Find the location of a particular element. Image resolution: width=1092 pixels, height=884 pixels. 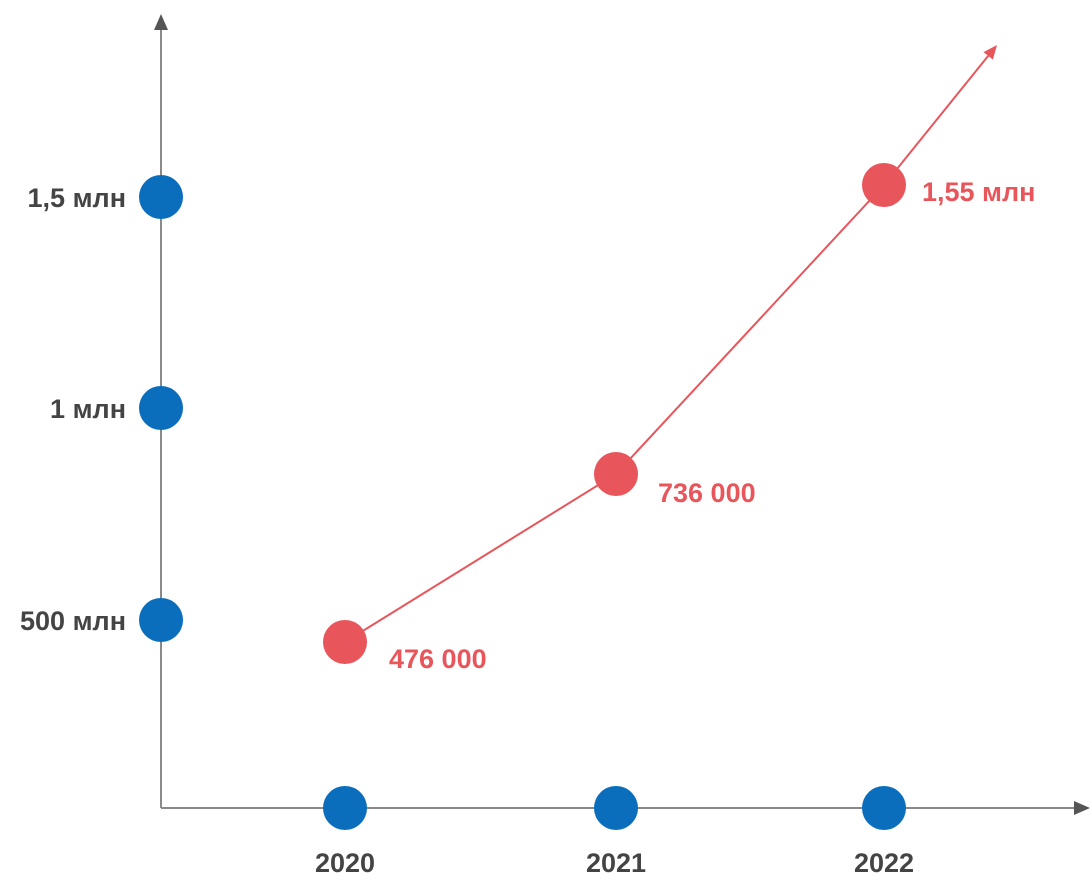

x-tick-label: 2020 is located at coordinates (345, 863).